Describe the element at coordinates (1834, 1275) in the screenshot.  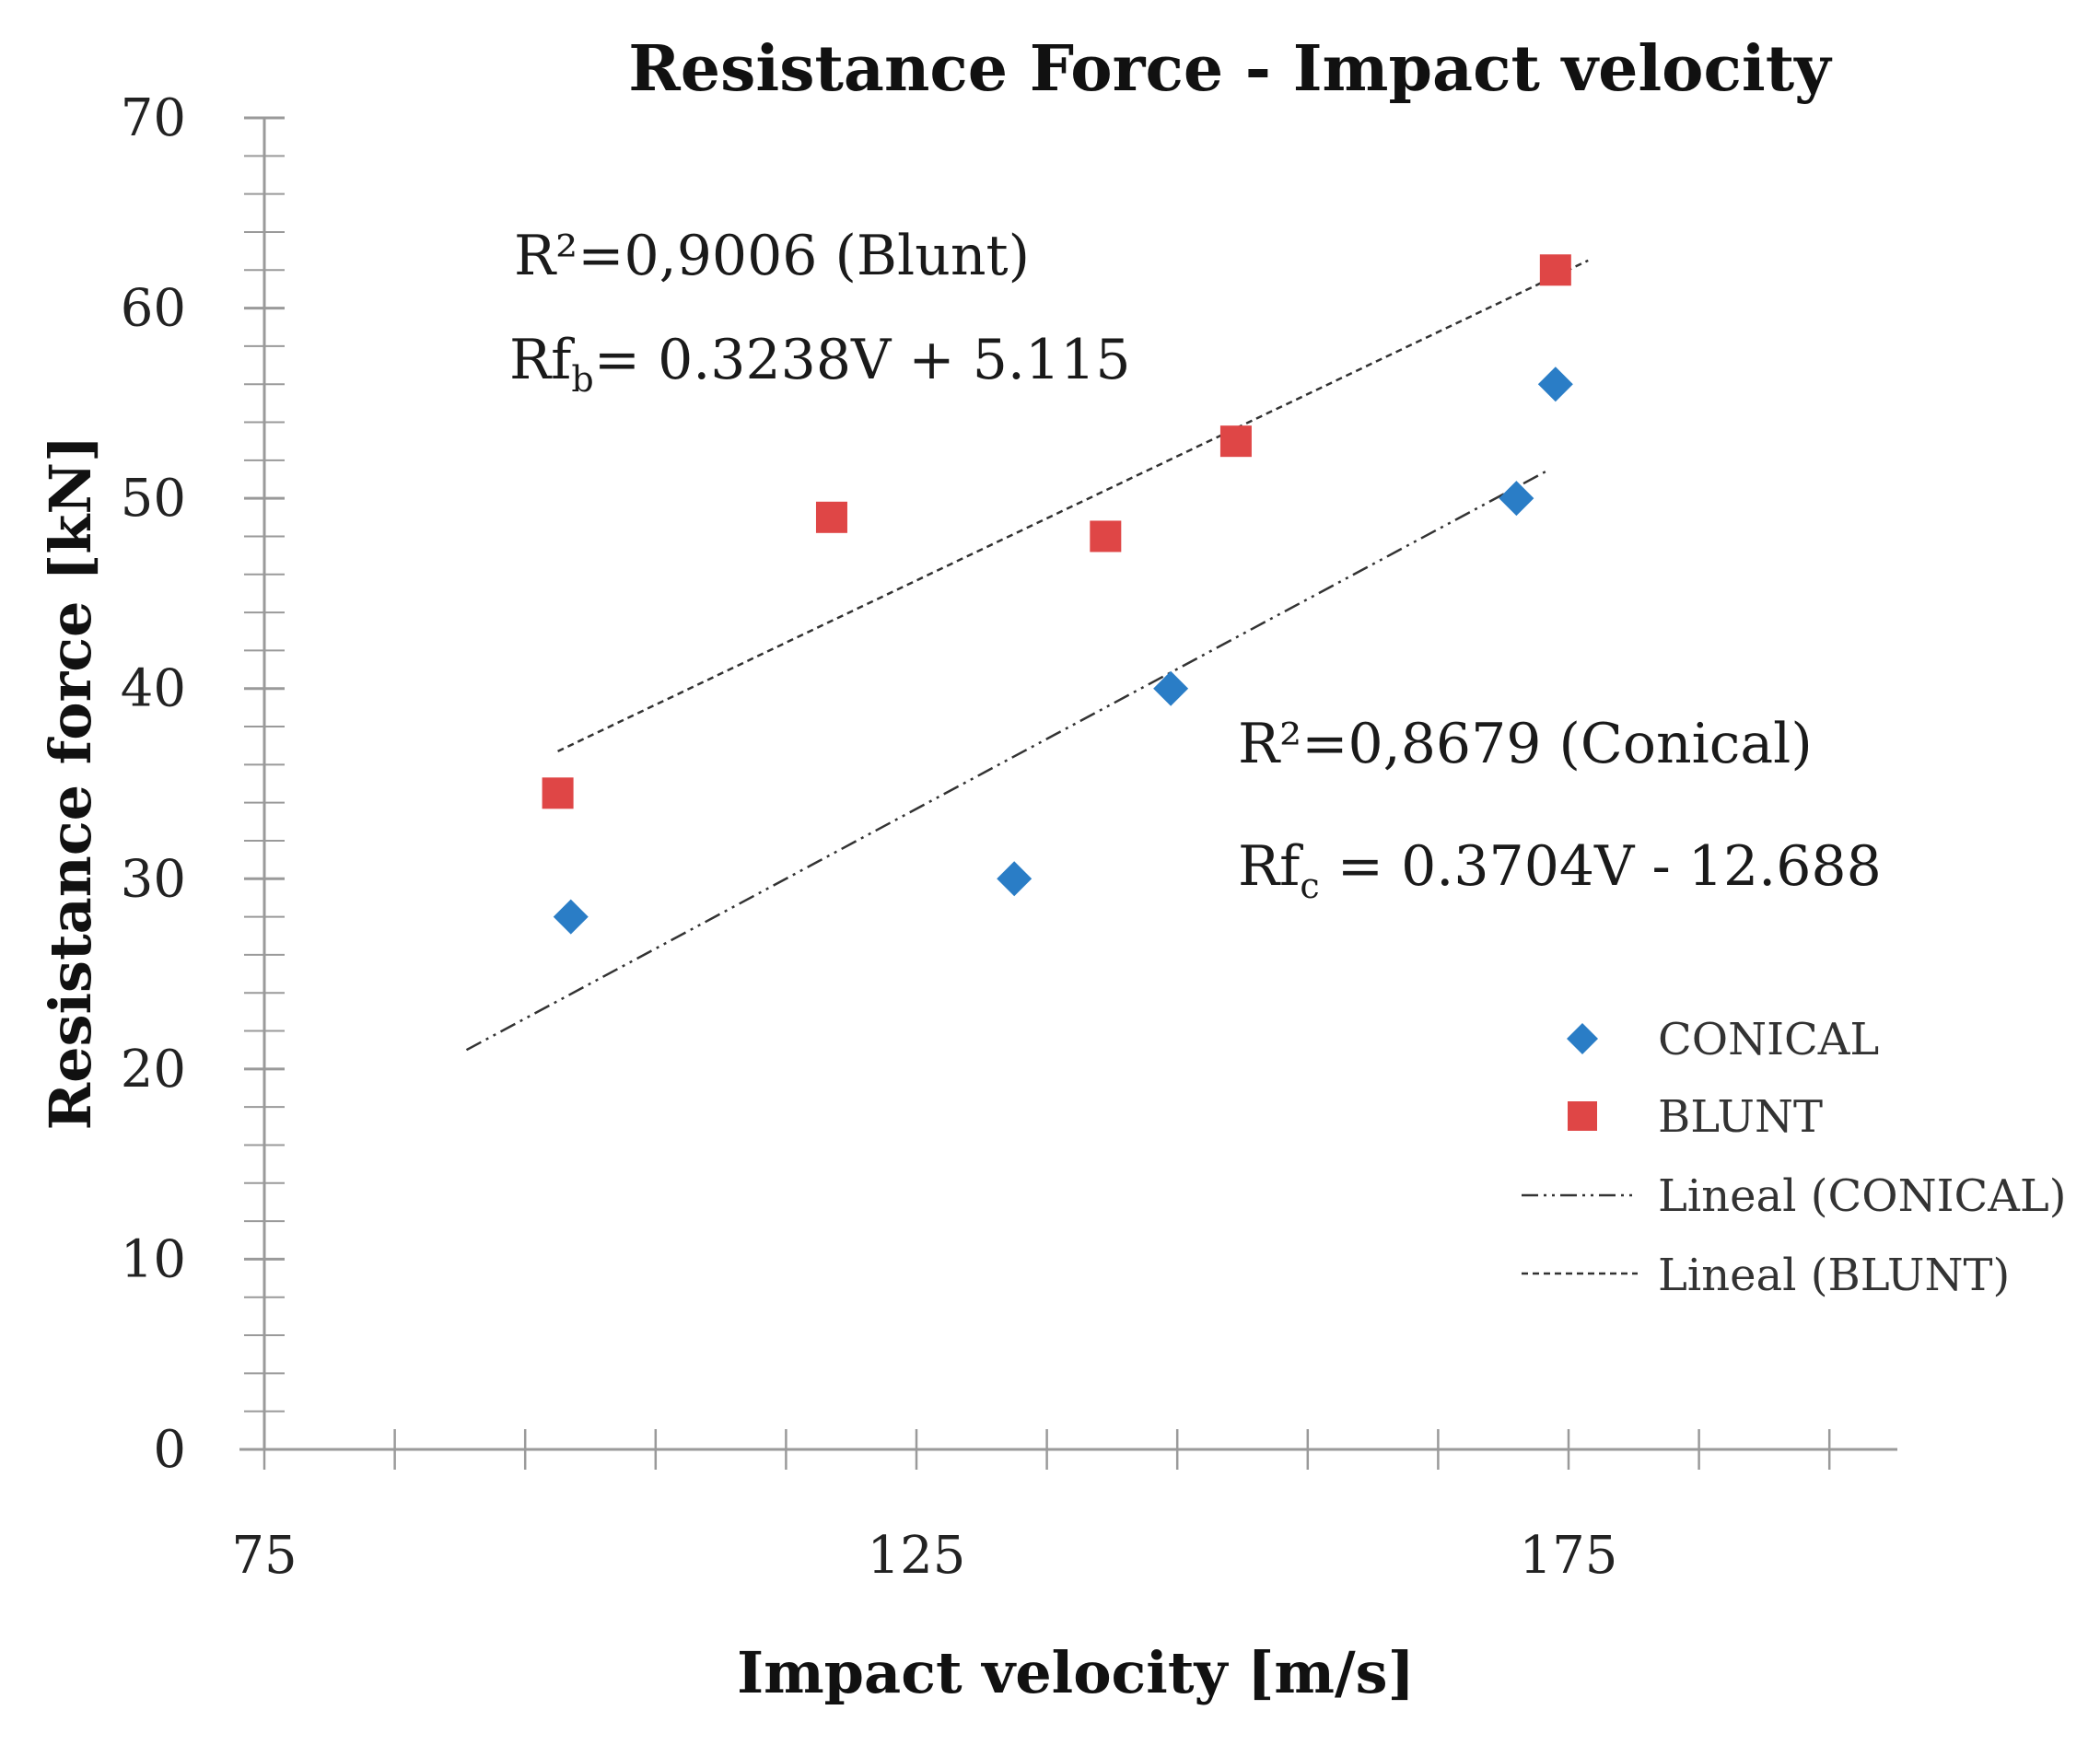
I see `legend-label-lineal-blunt: Lineal (BLUNT)` at that location.